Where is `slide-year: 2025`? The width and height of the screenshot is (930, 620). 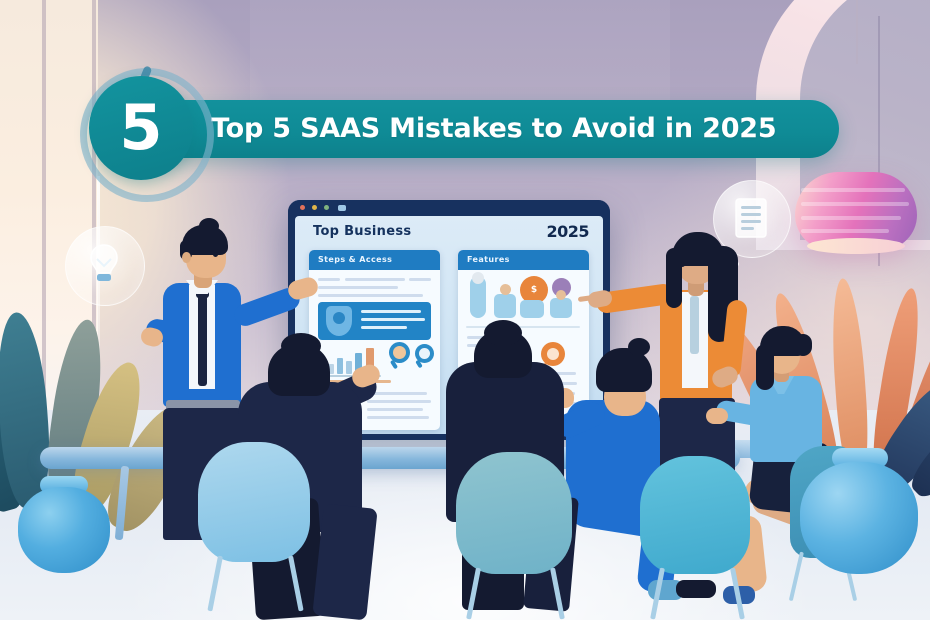 slide-year: 2025 is located at coordinates (567, 231).